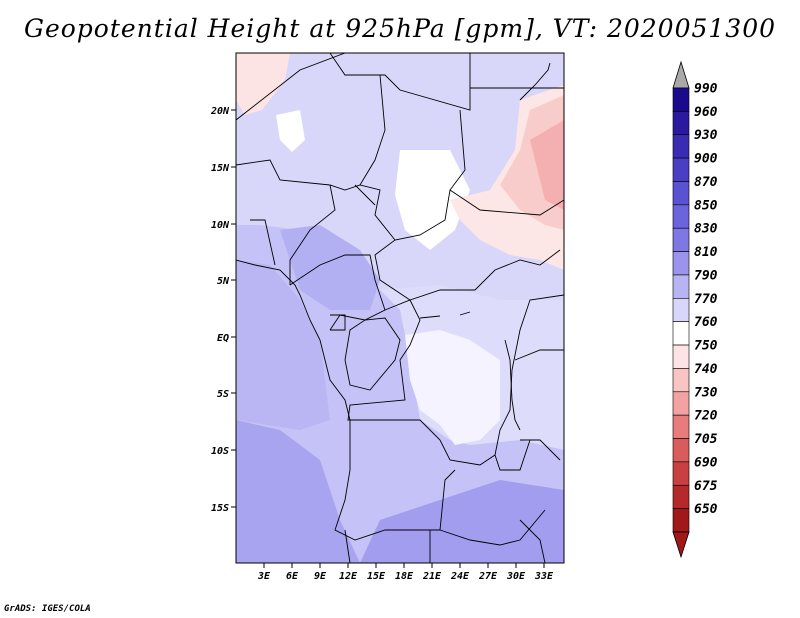 Image resolution: width=800 pixels, height=618 pixels. What do you see at coordinates (706, 275) in the screenshot?
I see `colorbar-level-label: 790` at bounding box center [706, 275].